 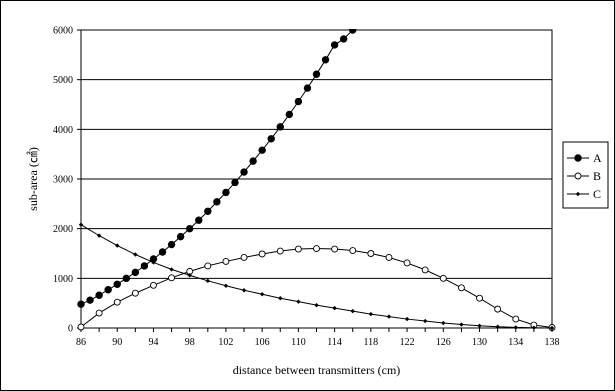 What do you see at coordinates (443, 342) in the screenshot?
I see `x-tick-label: 126` at bounding box center [443, 342].